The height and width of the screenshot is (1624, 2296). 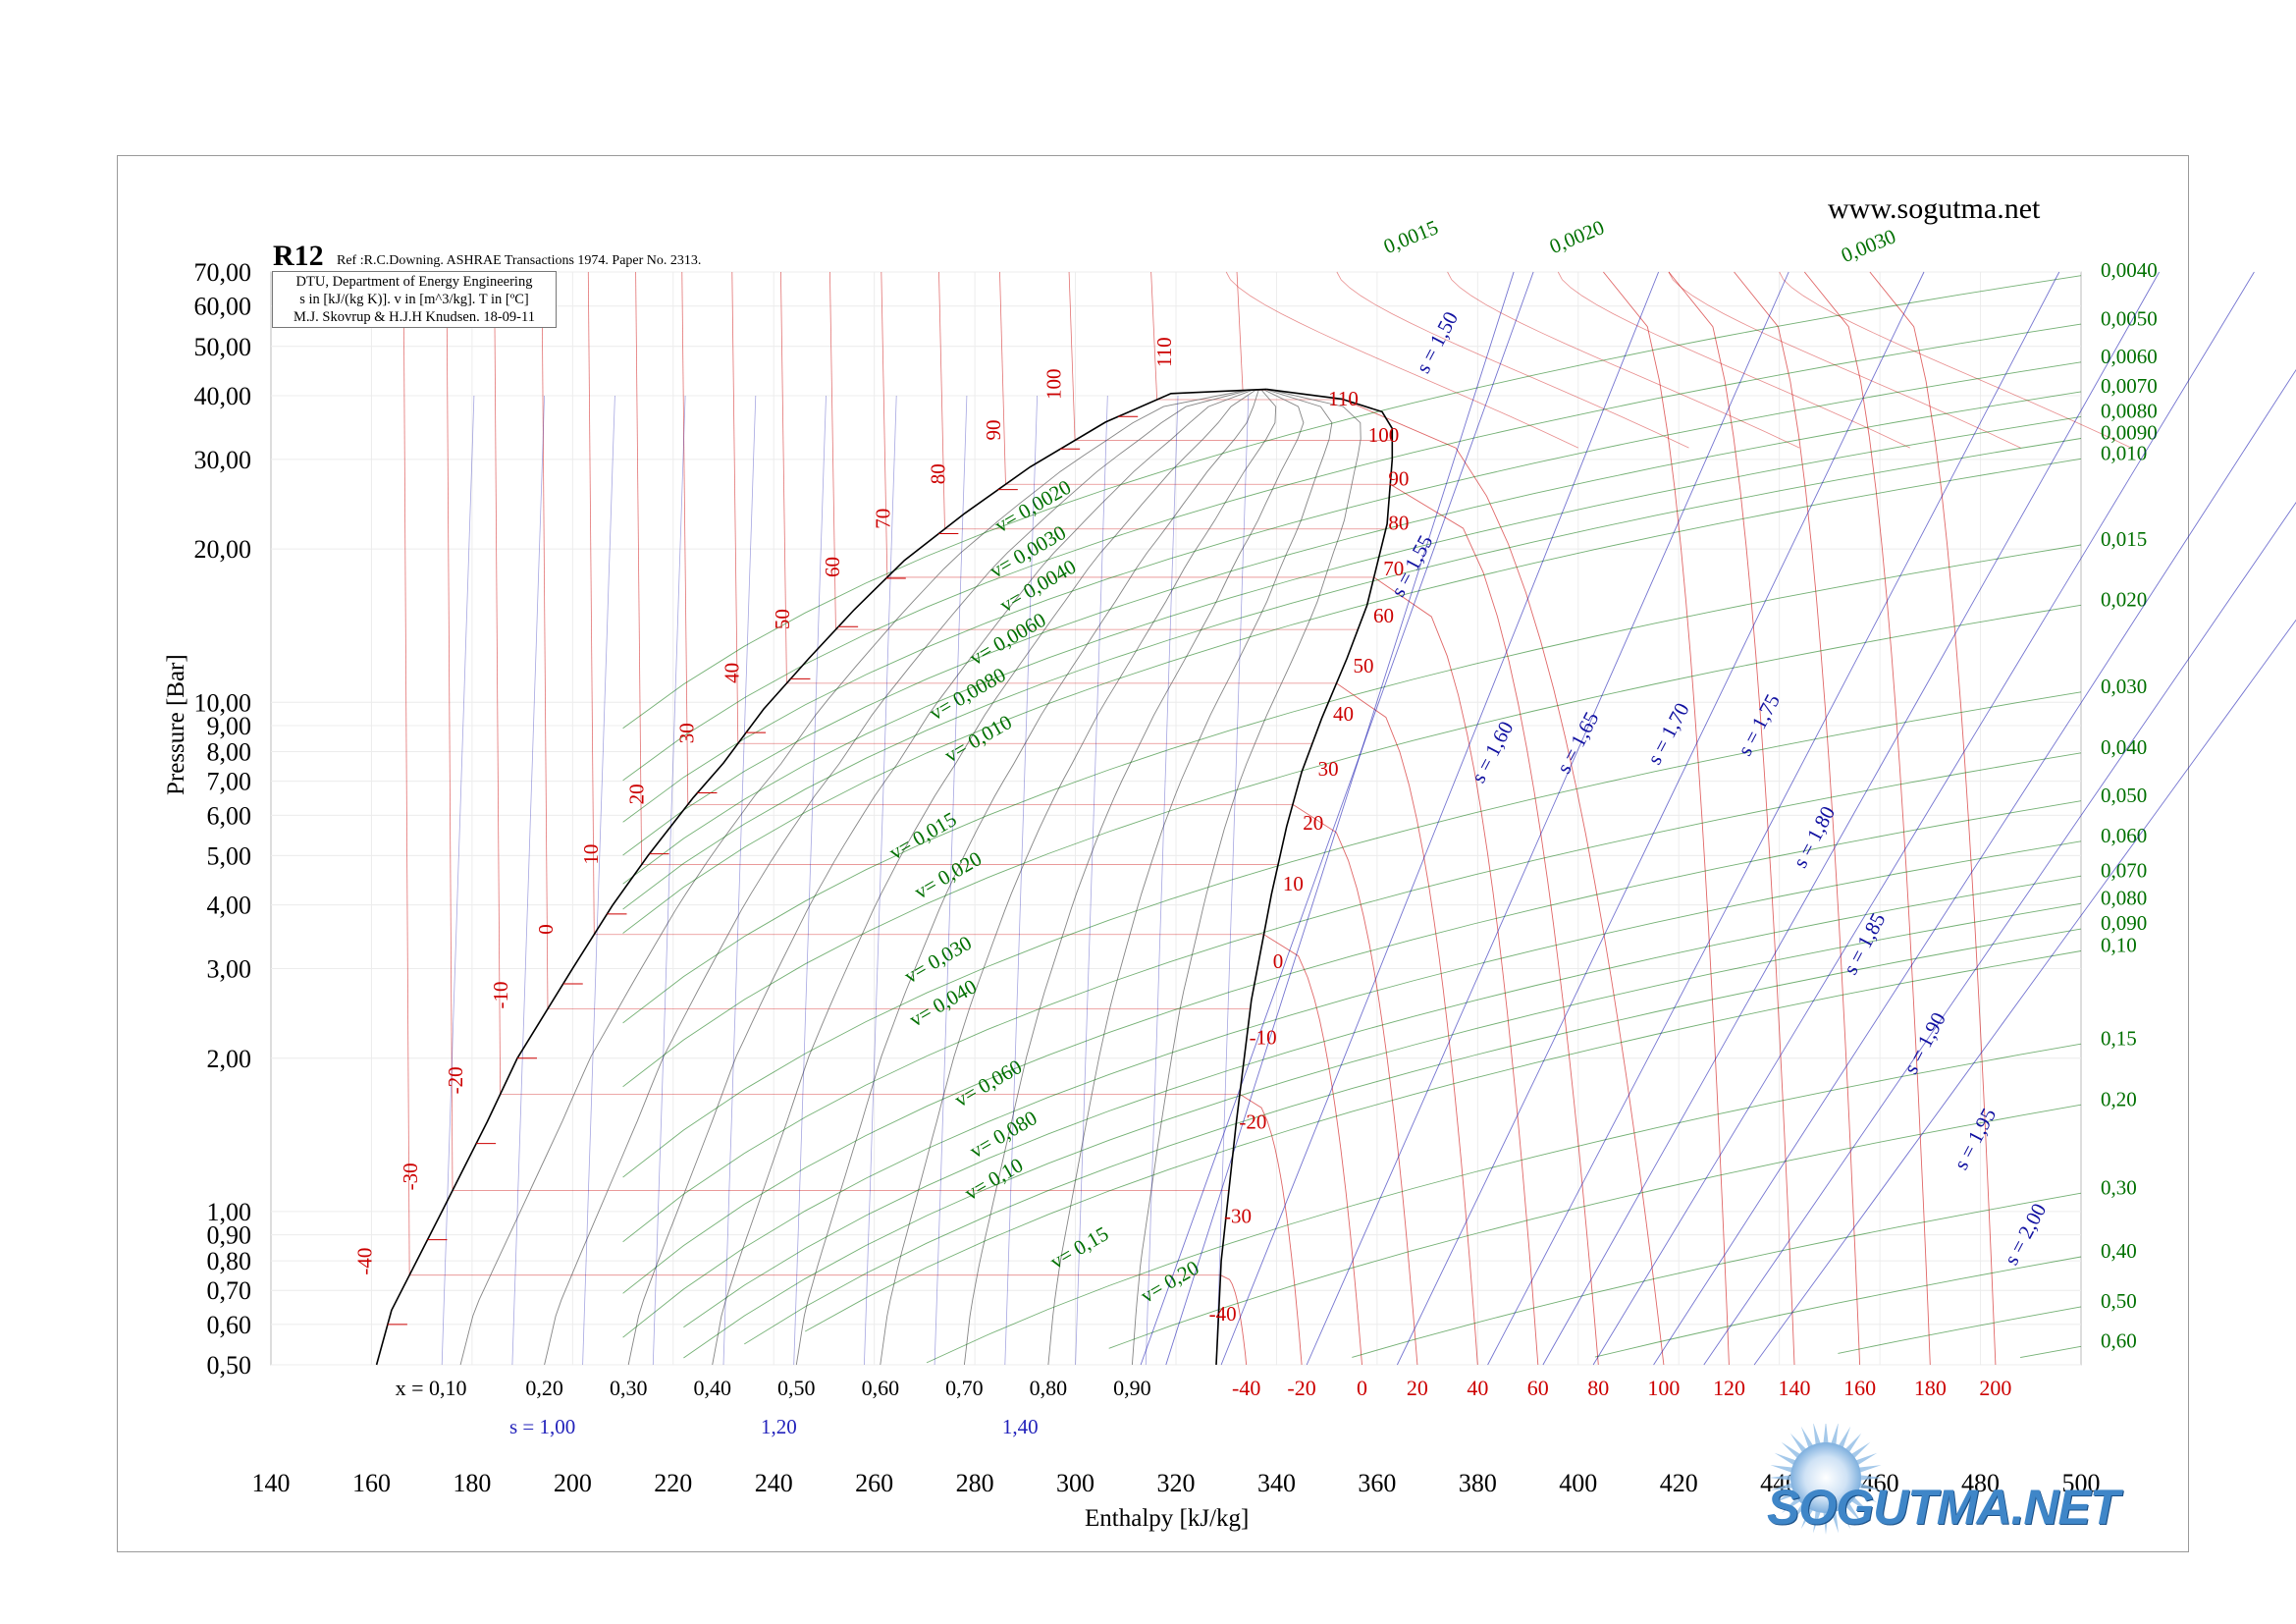 I want to click on isotherm-label-liquid: 70, so click(x=882, y=519).